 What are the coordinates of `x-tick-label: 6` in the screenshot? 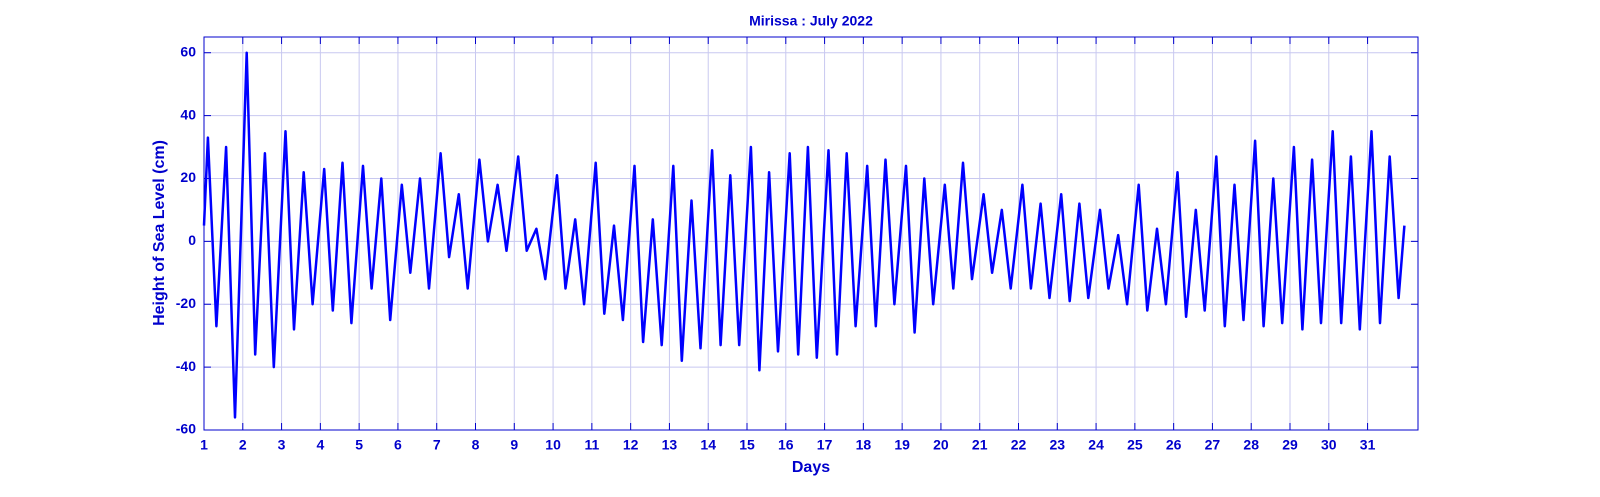 It's located at (398, 445).